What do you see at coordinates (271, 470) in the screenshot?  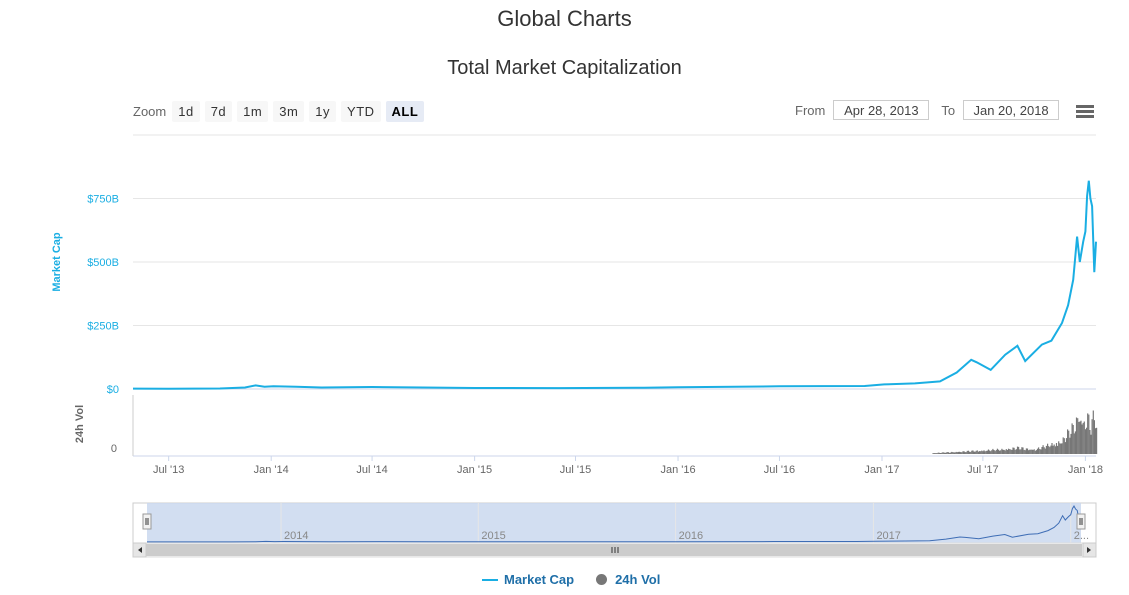 I see `x-tick-label: Jan '14` at bounding box center [271, 470].